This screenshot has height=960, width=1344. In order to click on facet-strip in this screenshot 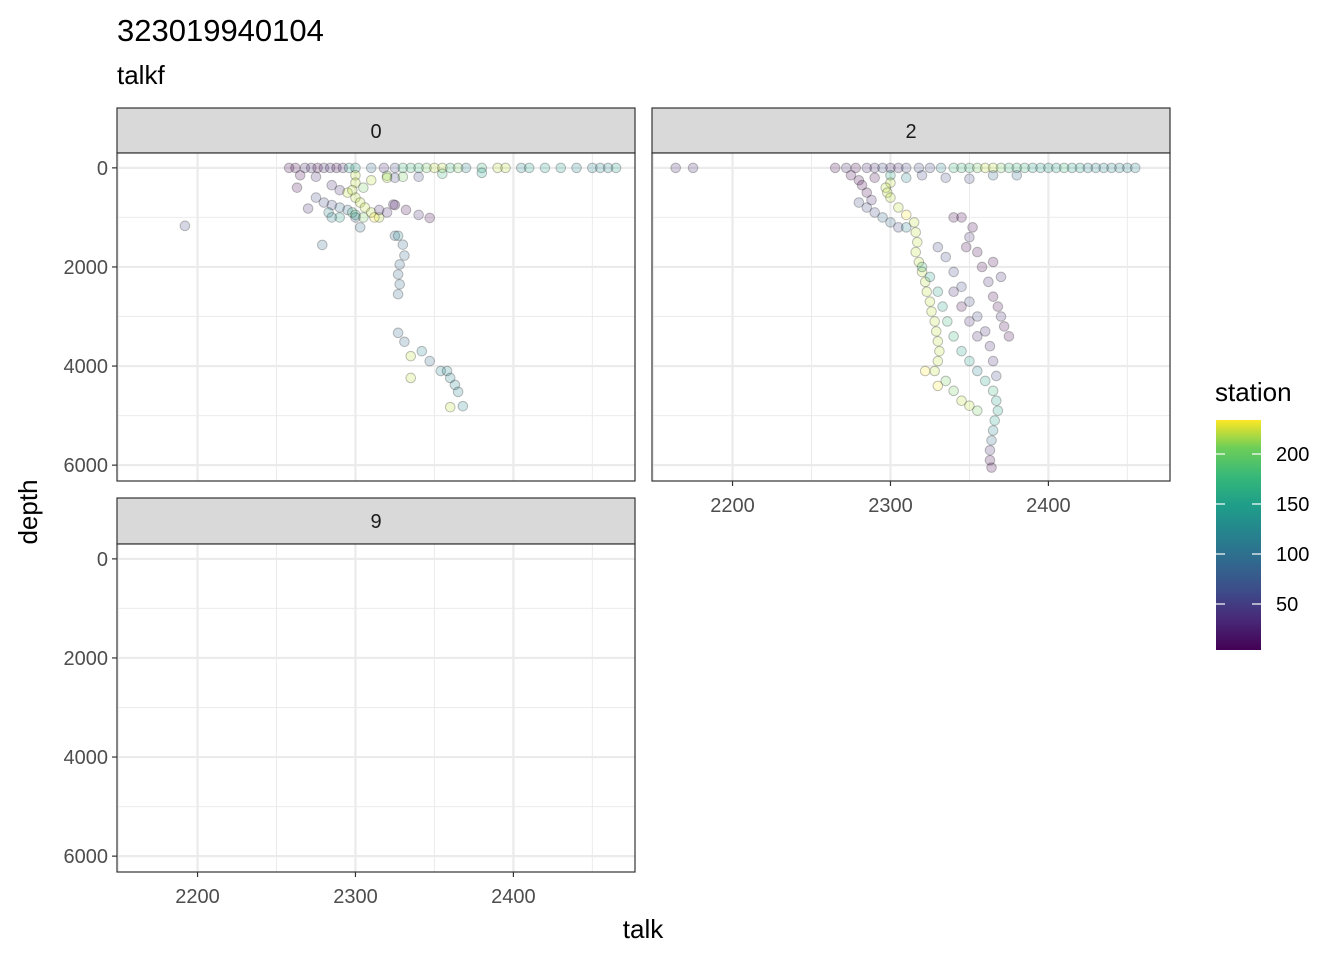, I will do `click(376, 521)`.